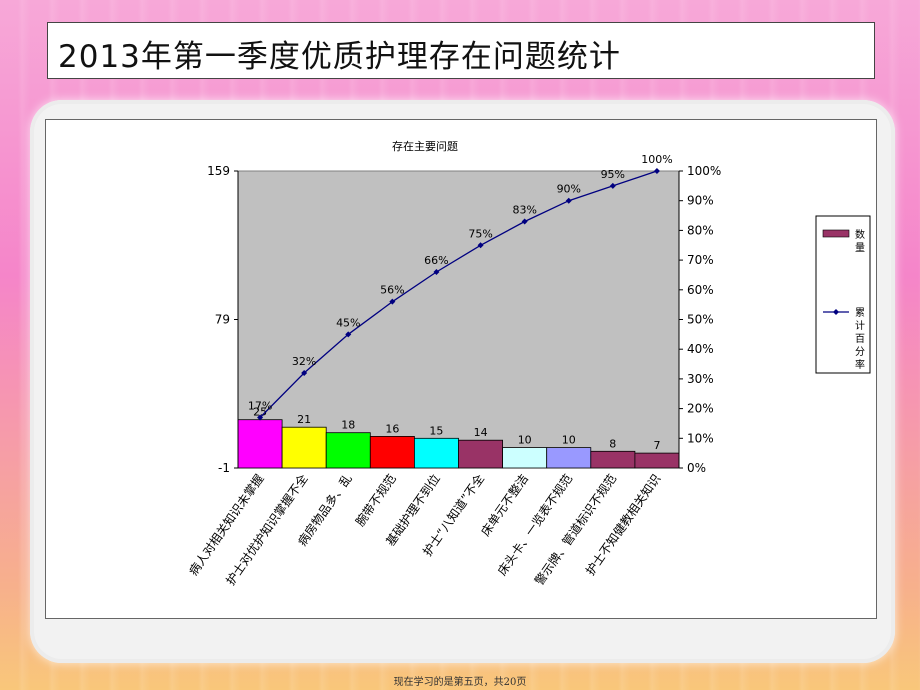  I want to click on left-tick-label: 159, so click(218, 171).